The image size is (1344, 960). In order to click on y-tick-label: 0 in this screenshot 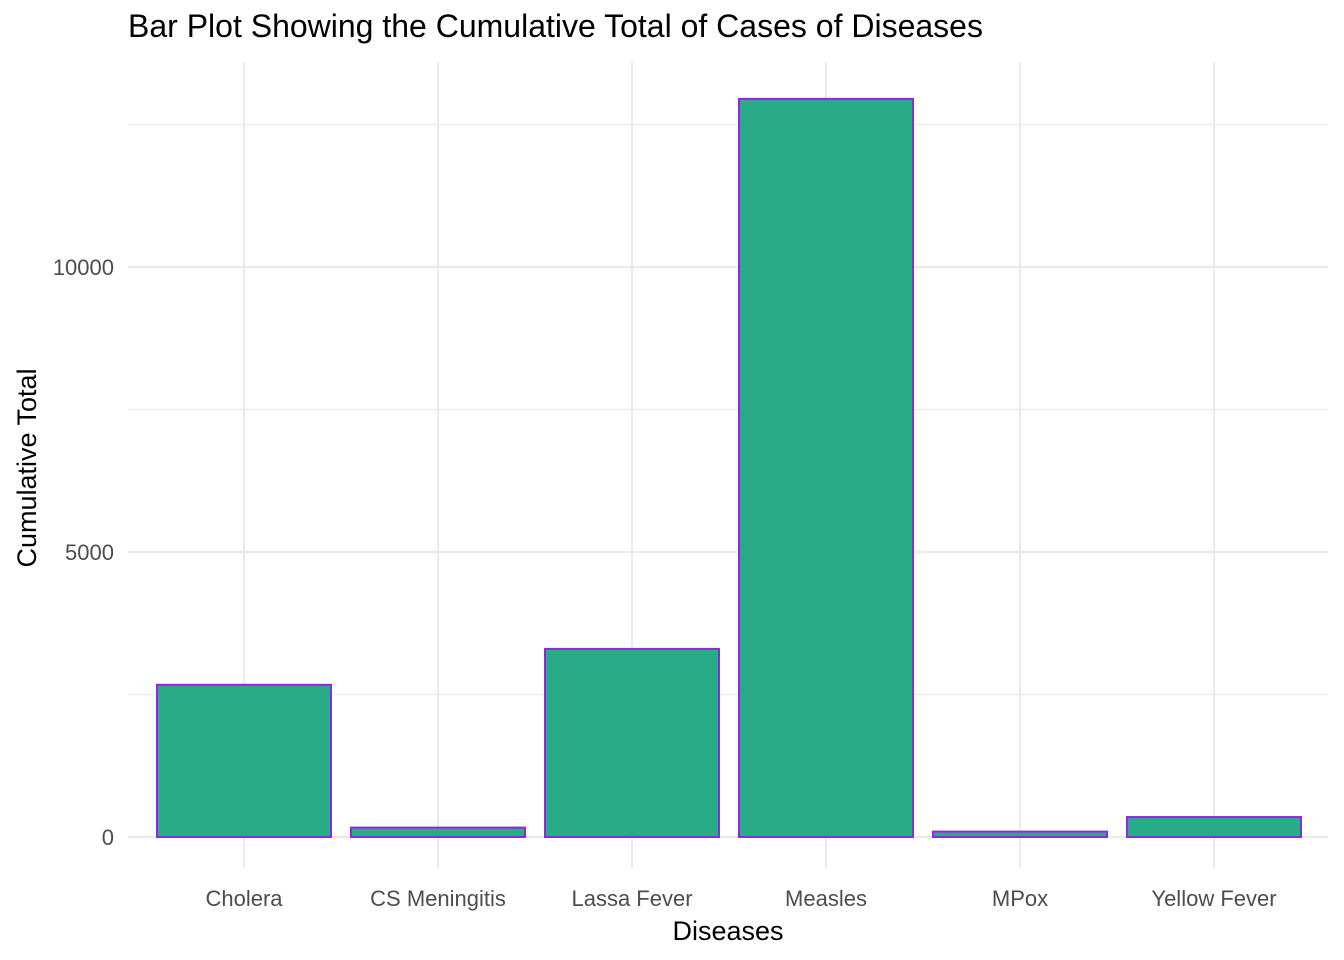, I will do `click(108, 837)`.